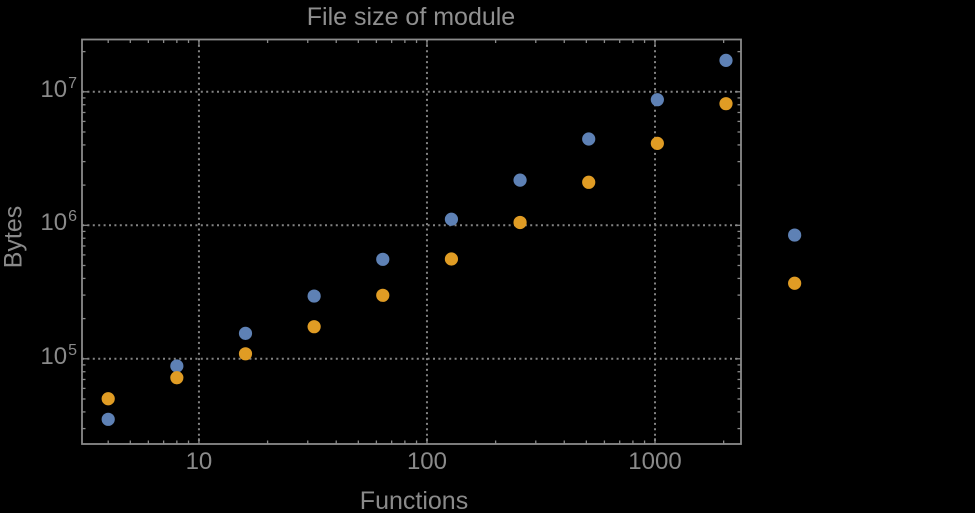  Describe the element at coordinates (38, 223) in the screenshot. I see `y-tick-label-10e6: 106` at that location.